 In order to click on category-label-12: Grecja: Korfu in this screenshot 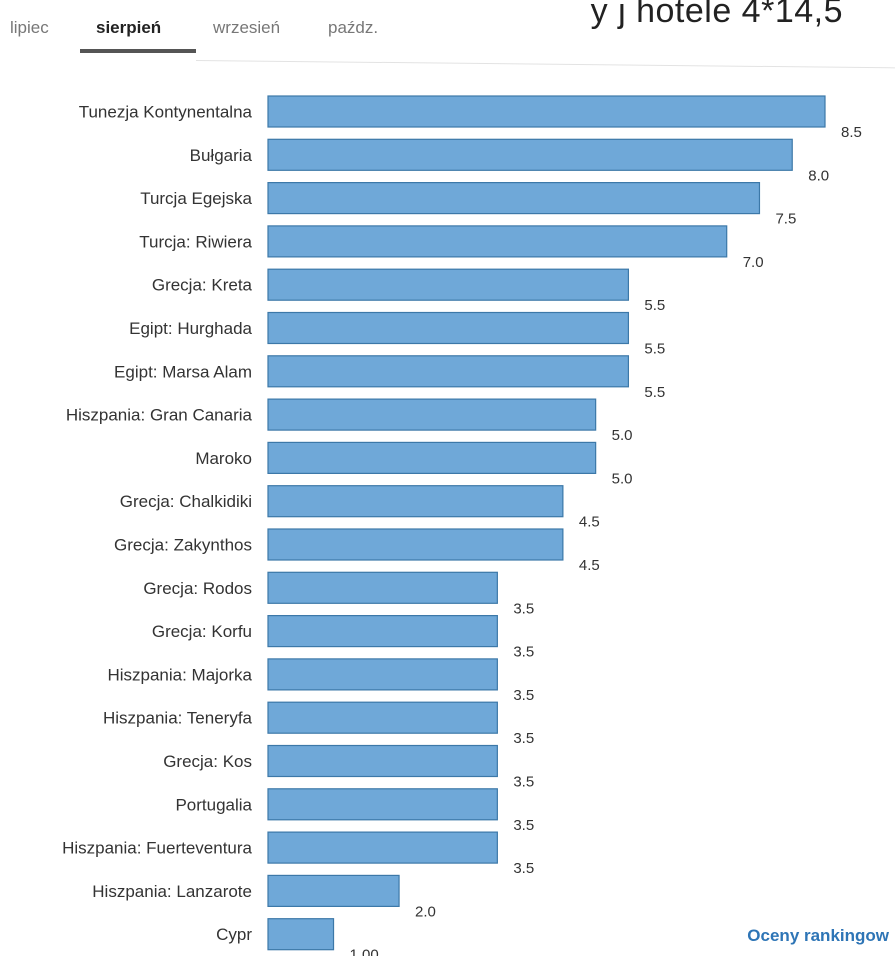, I will do `click(202, 631)`.